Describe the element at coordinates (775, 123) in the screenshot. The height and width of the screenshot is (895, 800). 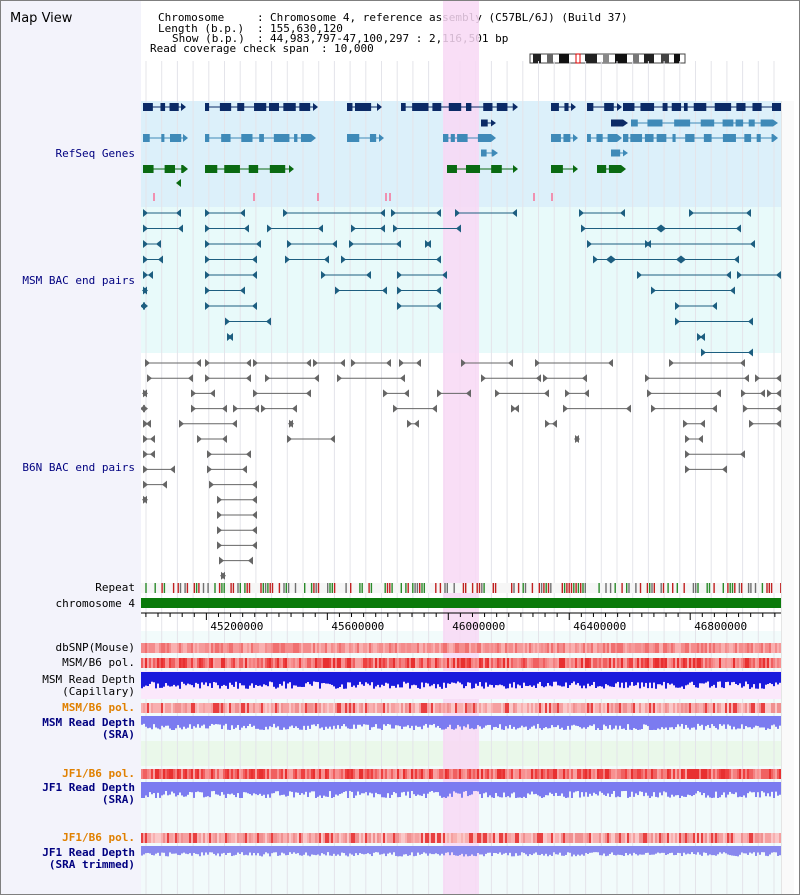
I see `gene-strand-arrow` at that location.